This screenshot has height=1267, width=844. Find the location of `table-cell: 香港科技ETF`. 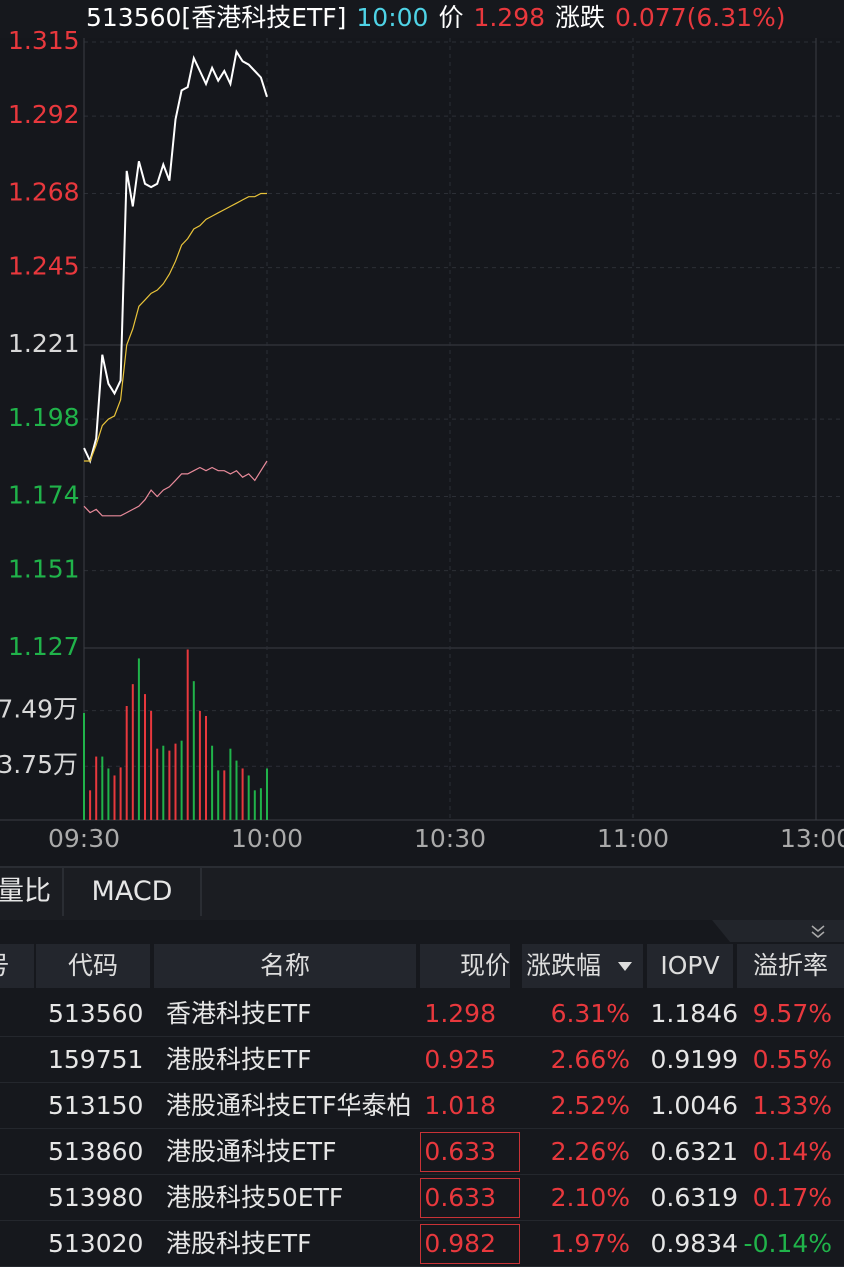

table-cell: 香港科技ETF is located at coordinates (239, 1013).